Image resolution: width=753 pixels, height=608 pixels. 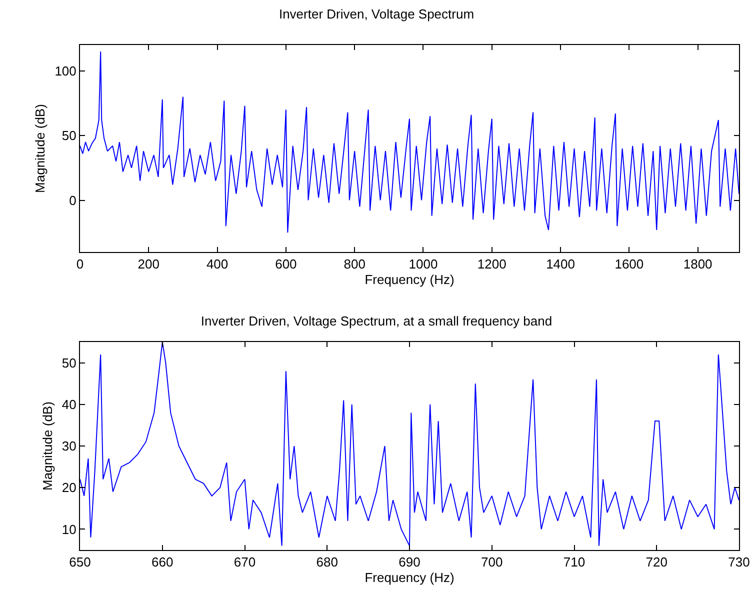 I want to click on x-tick-label: 730, so click(x=739, y=562).